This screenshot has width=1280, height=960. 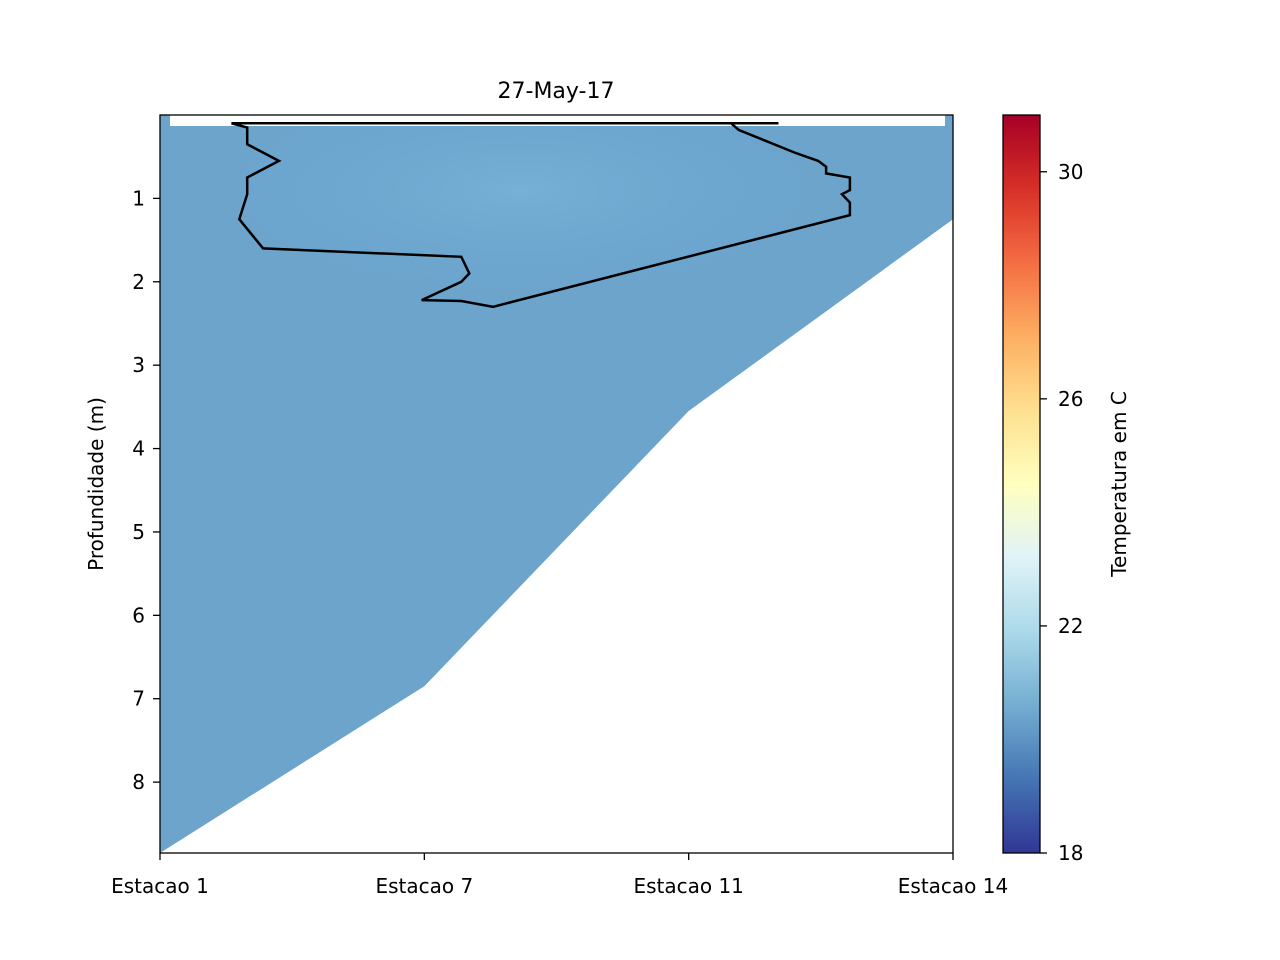 What do you see at coordinates (1061, 512) in the screenshot?
I see `colorbar-axis: 18 22 26 30` at bounding box center [1061, 512].